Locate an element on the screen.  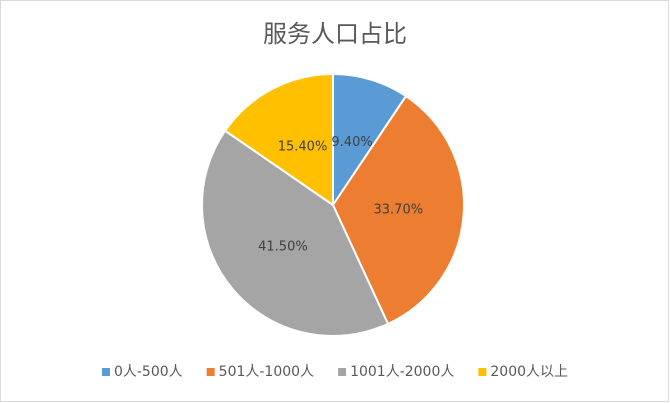
legend-label: 2000人以上 is located at coordinates (529, 372).